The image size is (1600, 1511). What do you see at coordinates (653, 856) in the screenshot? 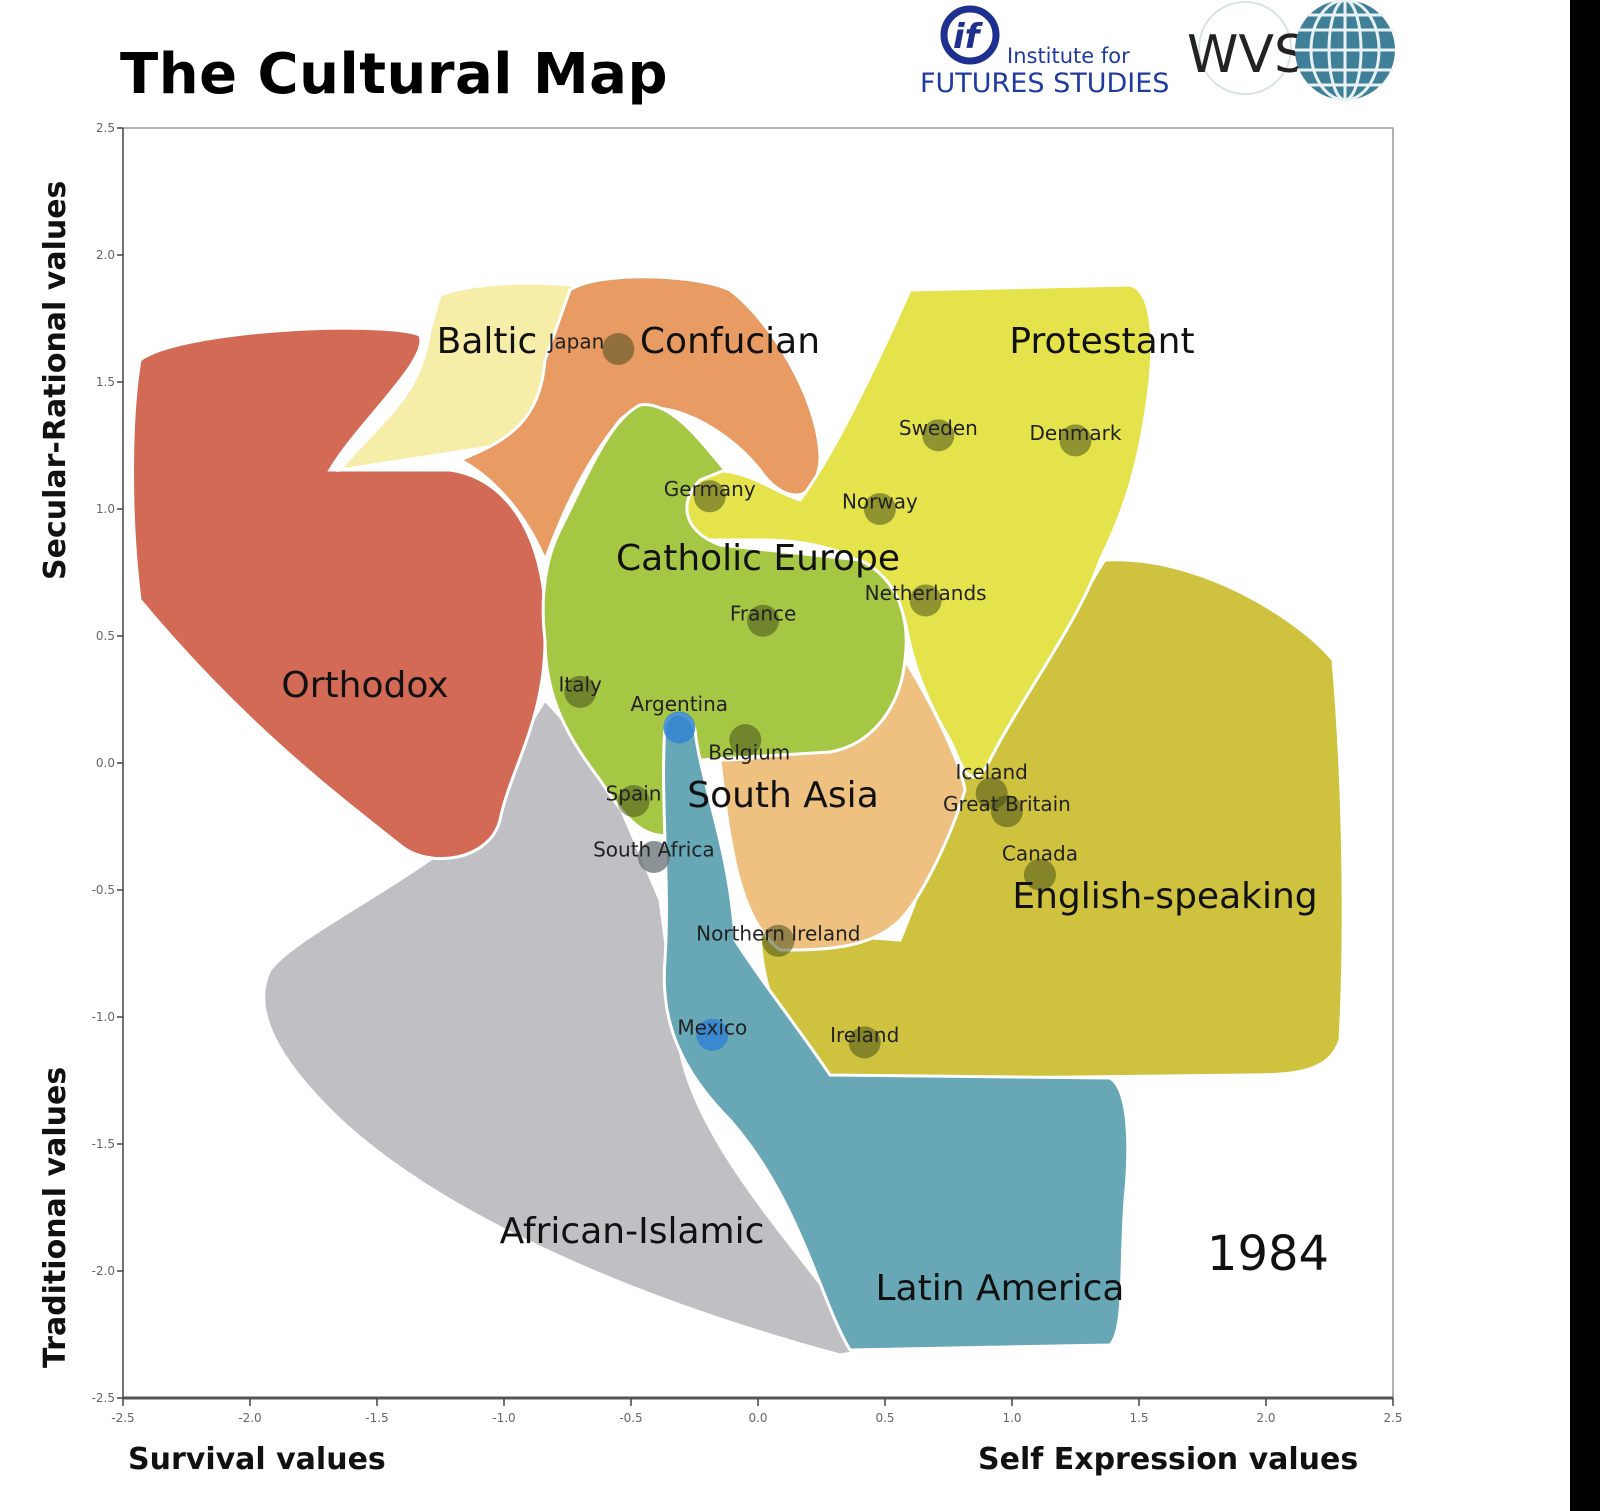
I see `point-south-africa` at bounding box center [653, 856].